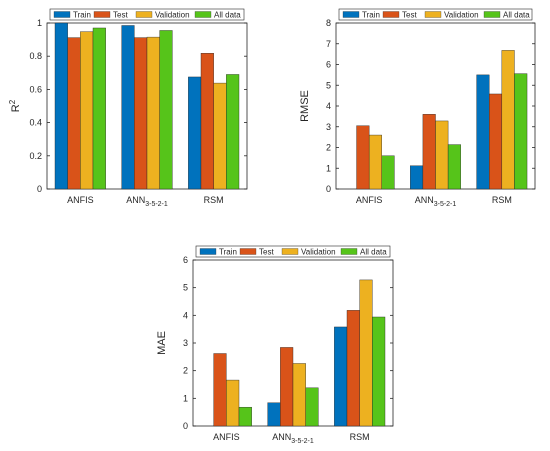 The image size is (550, 451). Describe the element at coordinates (35, 56) in the screenshot. I see `y-tick-label: 0.8` at that location.